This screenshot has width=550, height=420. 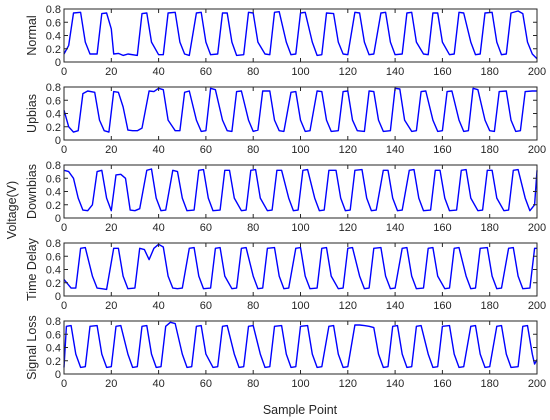 What do you see at coordinates (300, 345) in the screenshot?
I see `series-line-signal-loss` at bounding box center [300, 345].